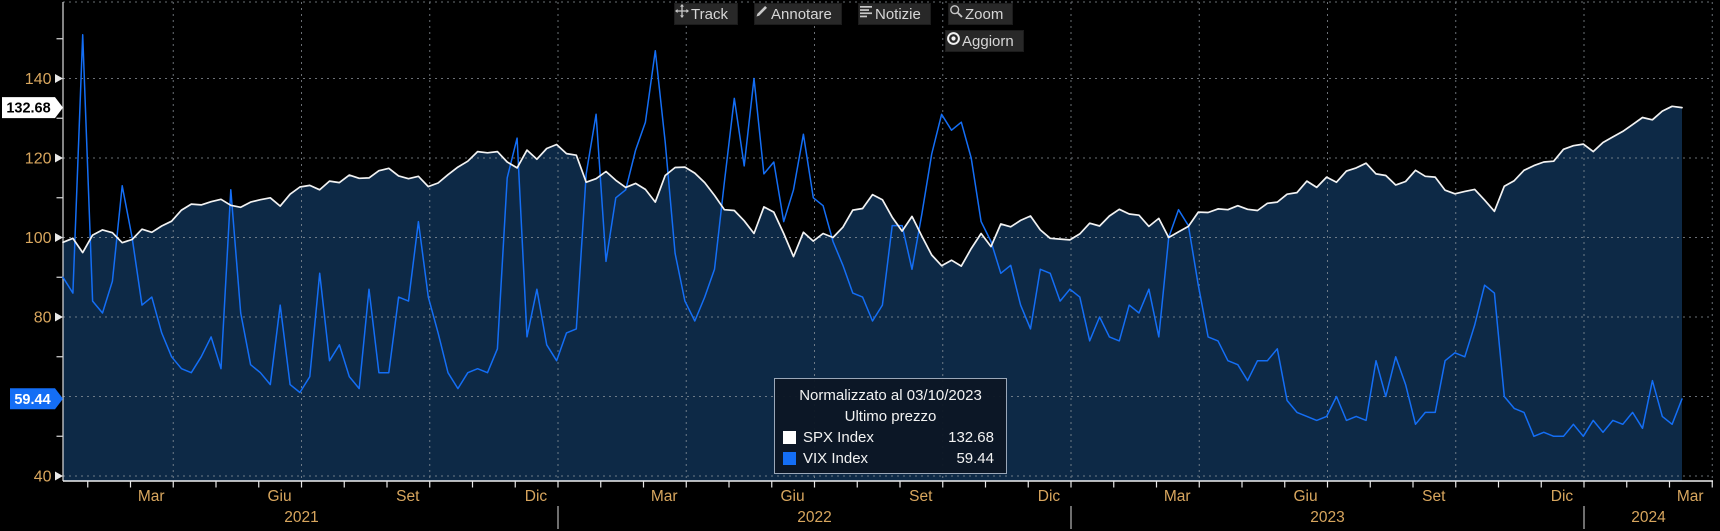 The height and width of the screenshot is (531, 1720). Describe the element at coordinates (890, 416) in the screenshot. I see `legend-subtitle: Ultimo prezzo` at that location.